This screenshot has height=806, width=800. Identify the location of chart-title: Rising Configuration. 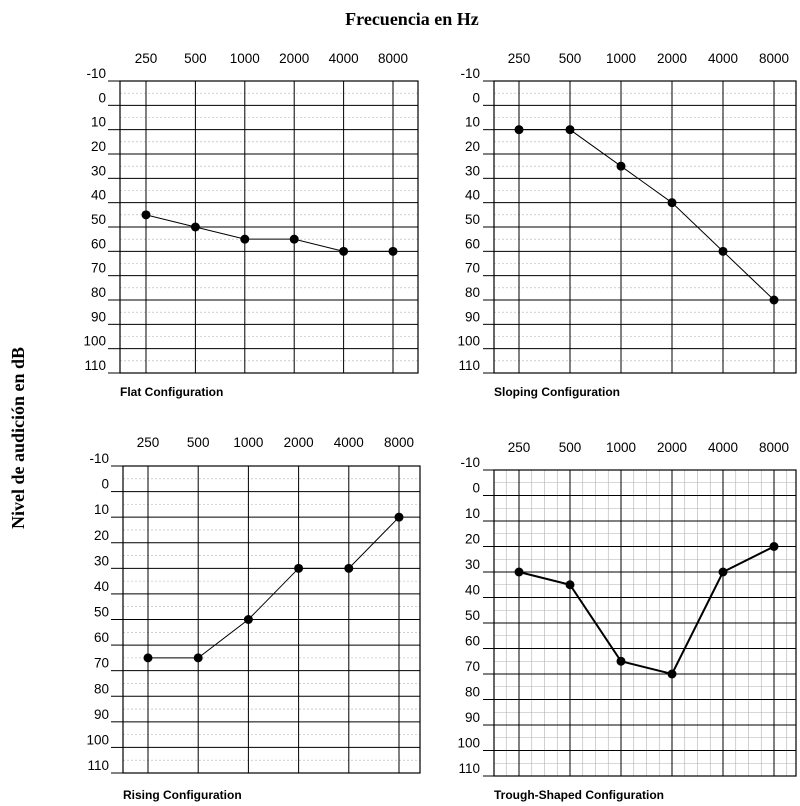
(182, 795).